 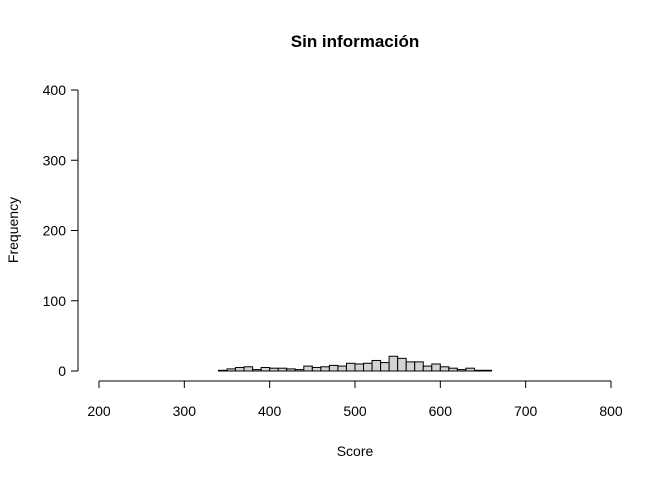 I want to click on y-tick-label: 200, so click(x=55, y=231).